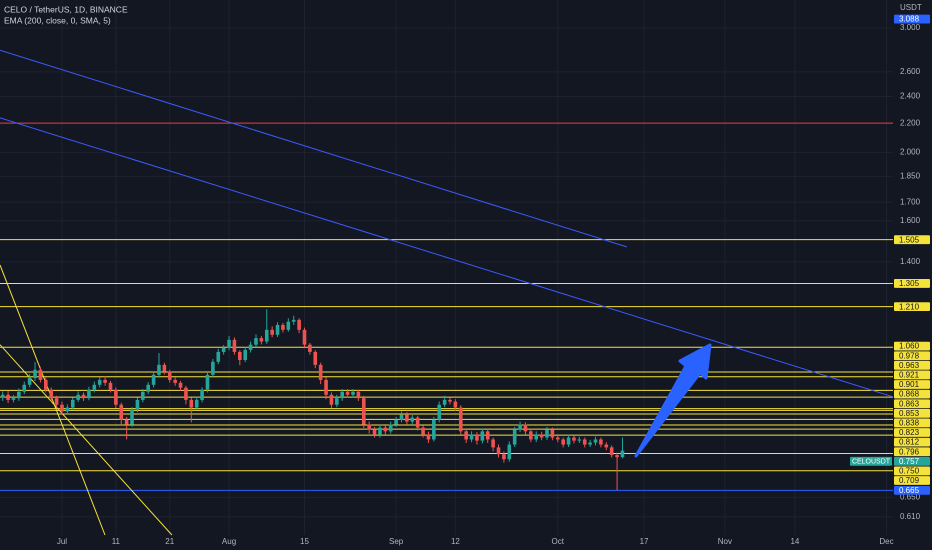  Describe the element at coordinates (909, 490) in the screenshot. I see `price-label: 0.665` at that location.